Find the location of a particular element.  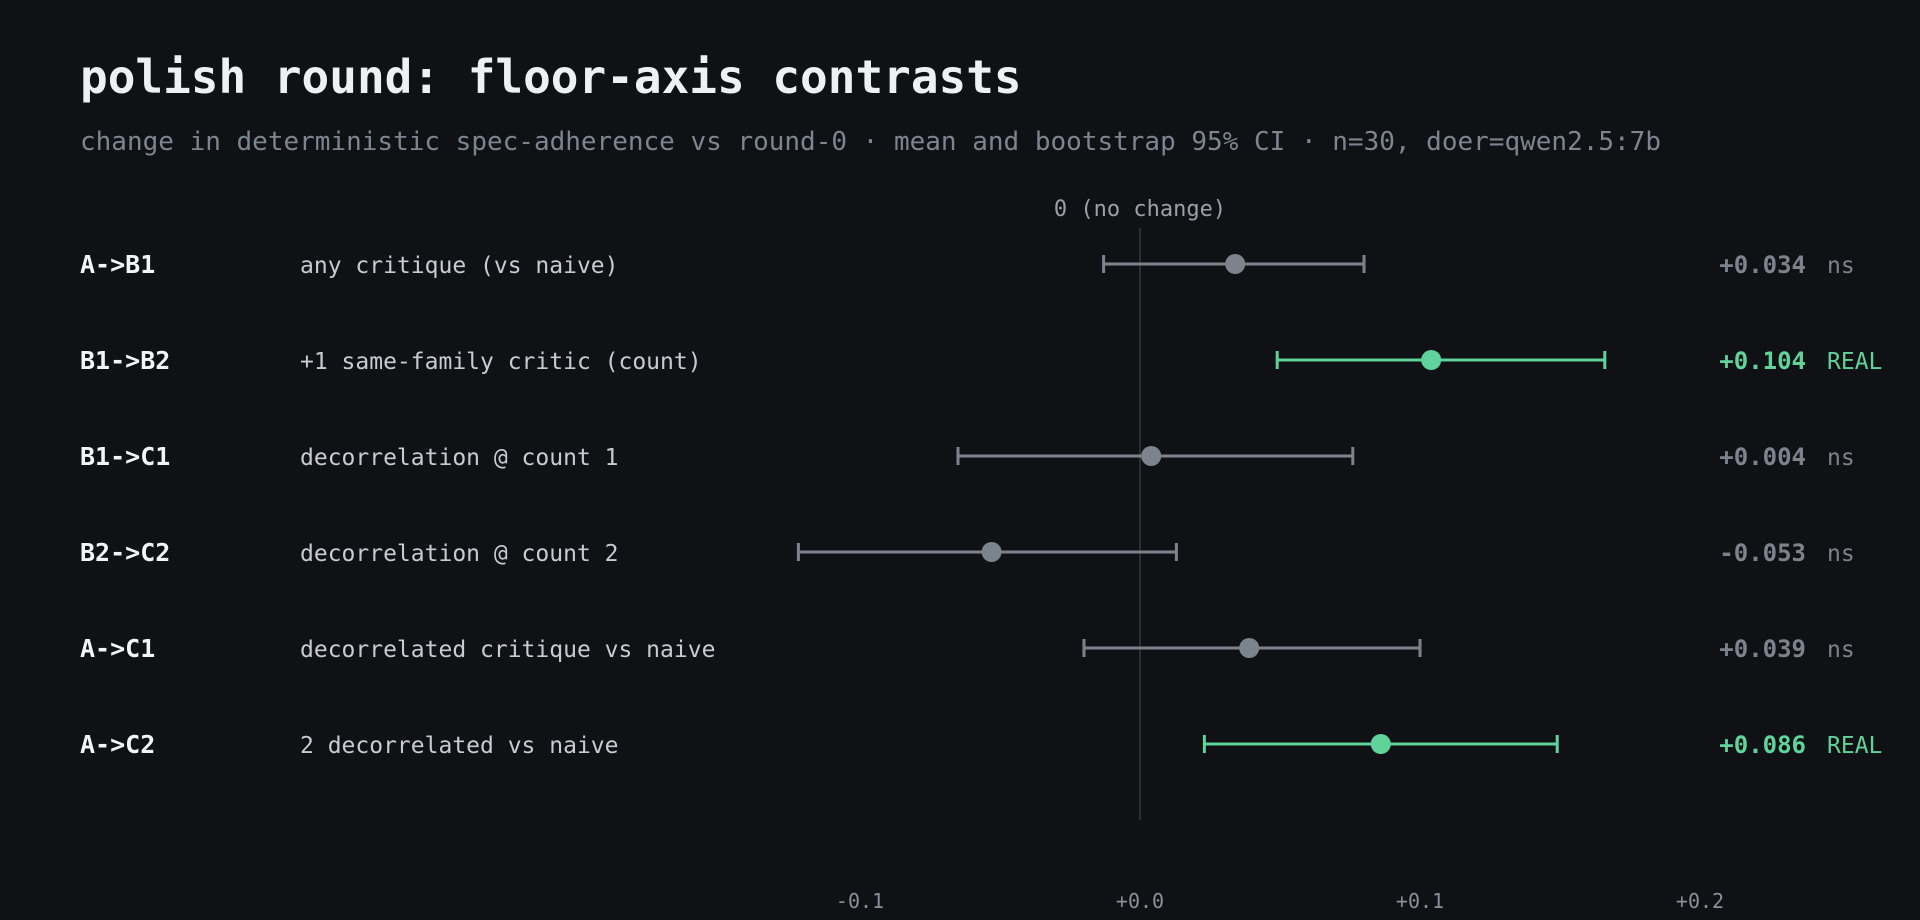

contrast-id: A->B1 is located at coordinates (117, 264).